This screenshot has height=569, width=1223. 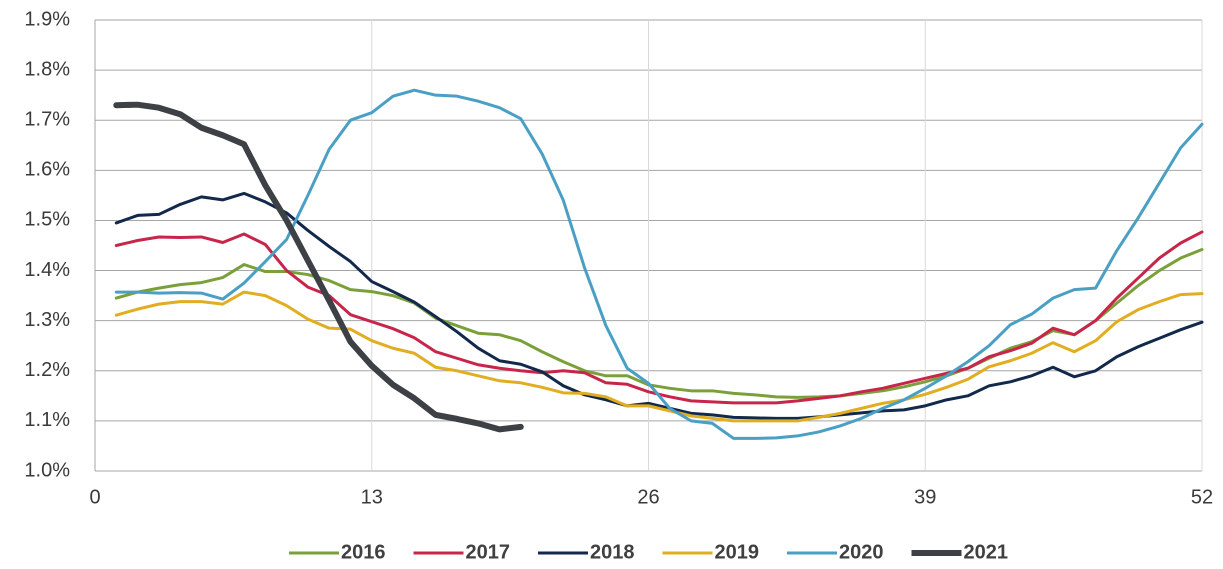 I want to click on x-tick-label: 0, so click(x=94, y=497).